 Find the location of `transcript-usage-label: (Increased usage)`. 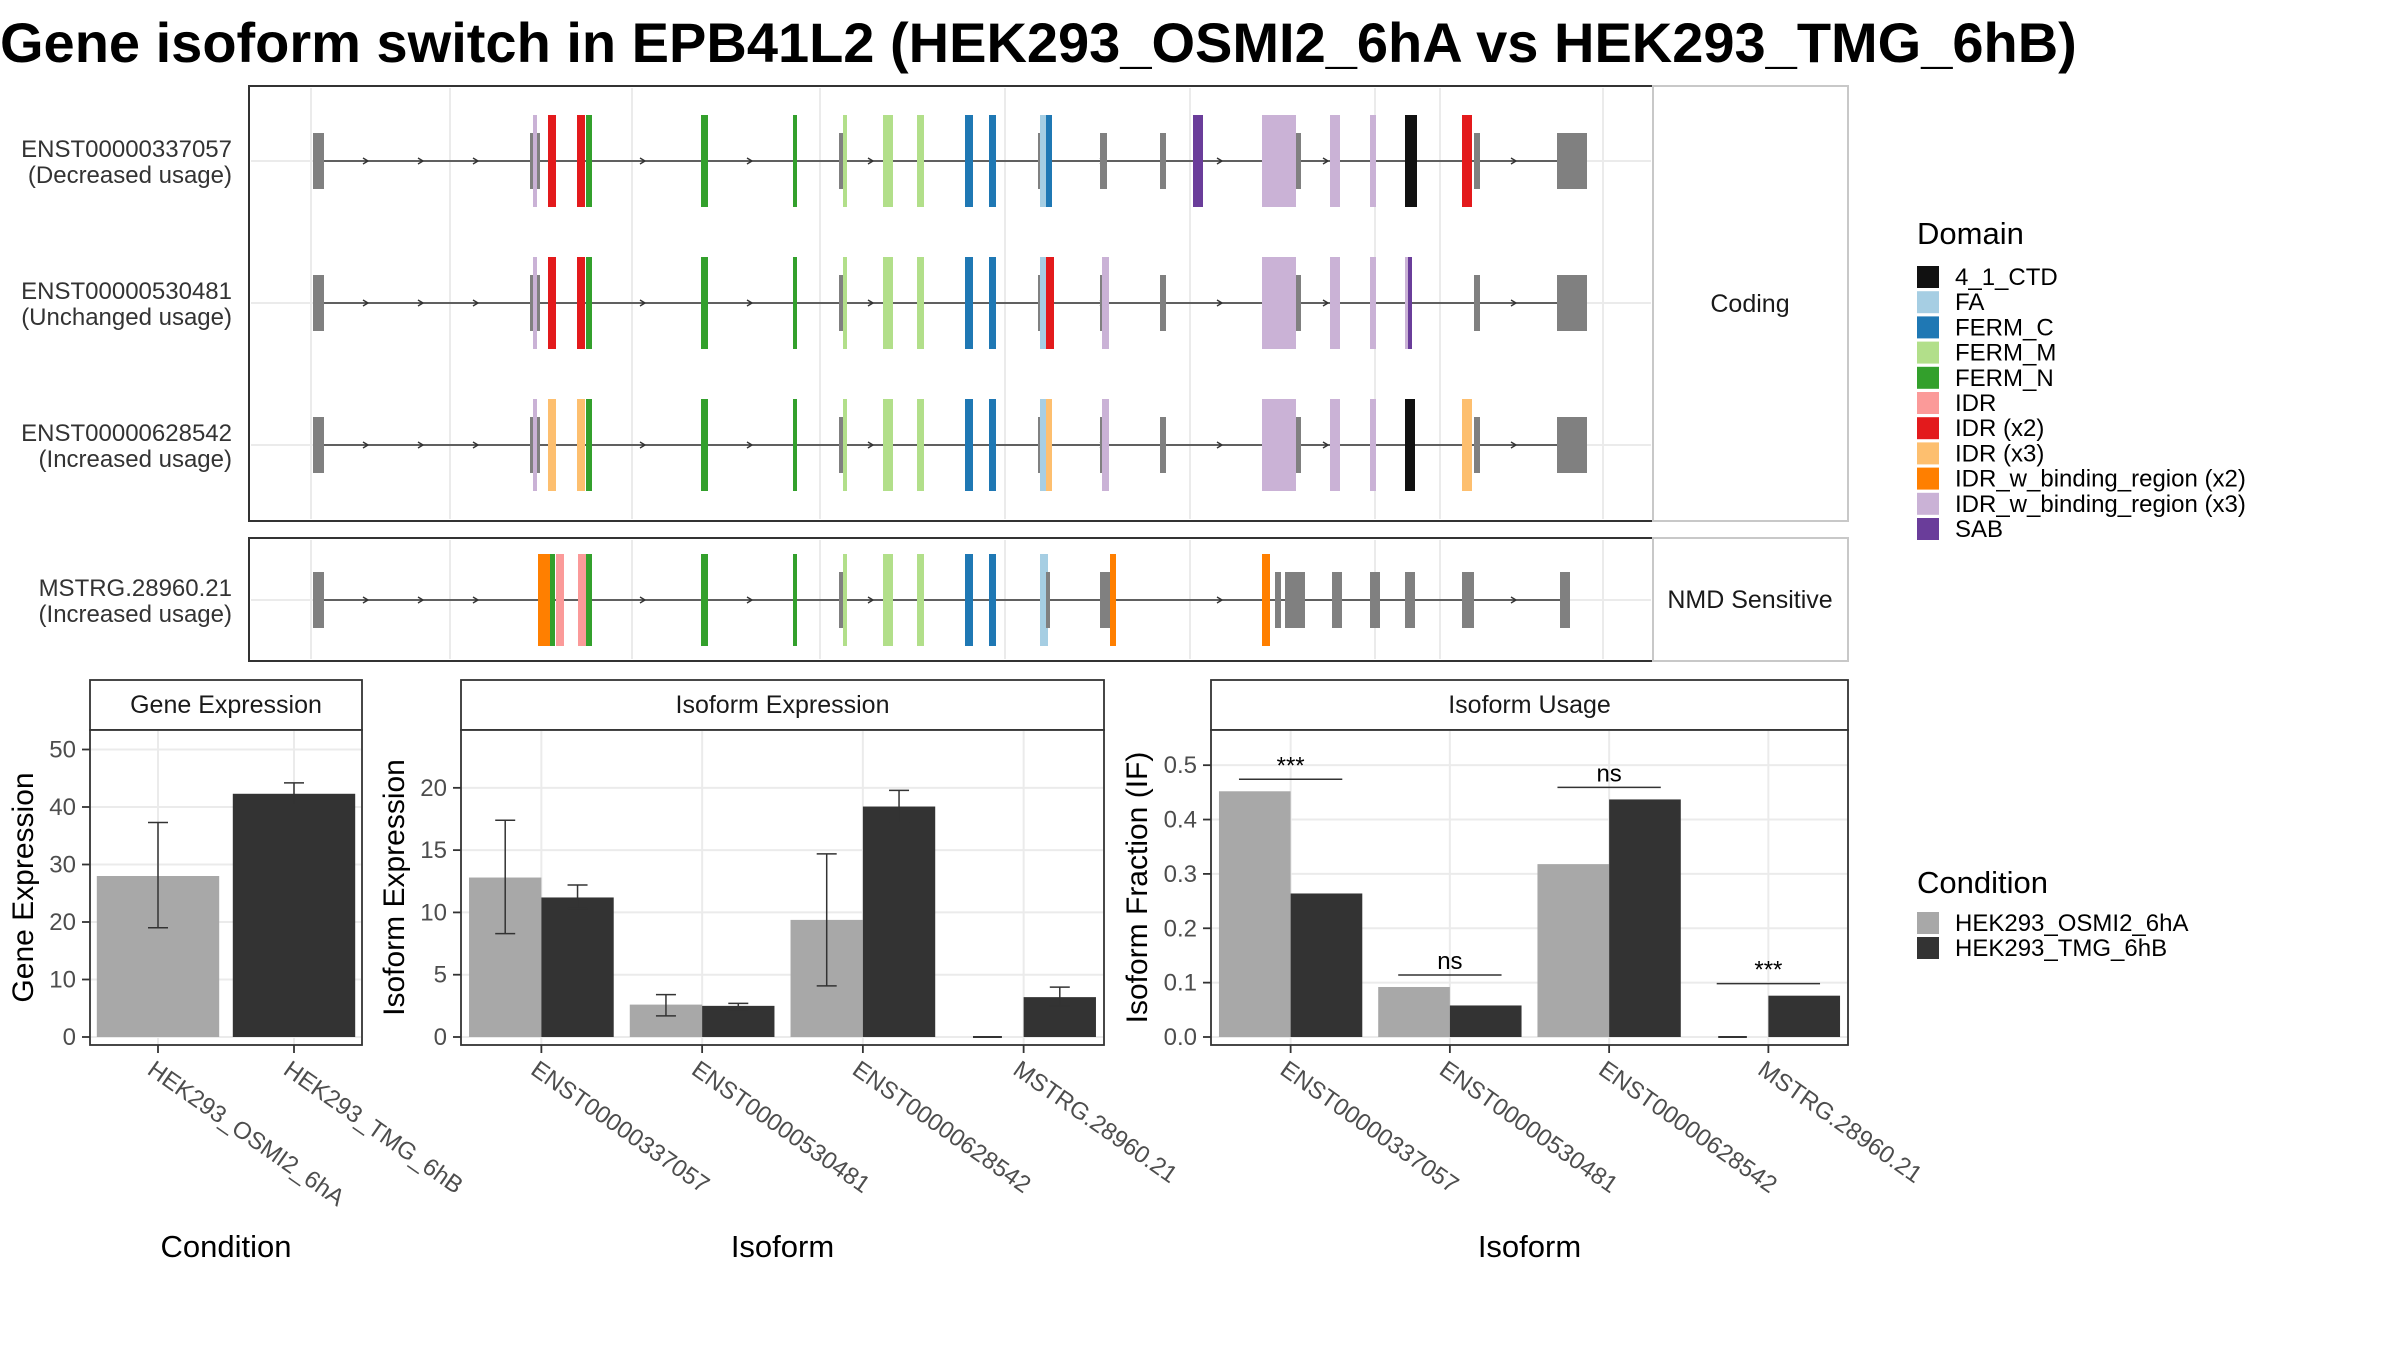

transcript-usage-label: (Increased usage) is located at coordinates (135, 614).